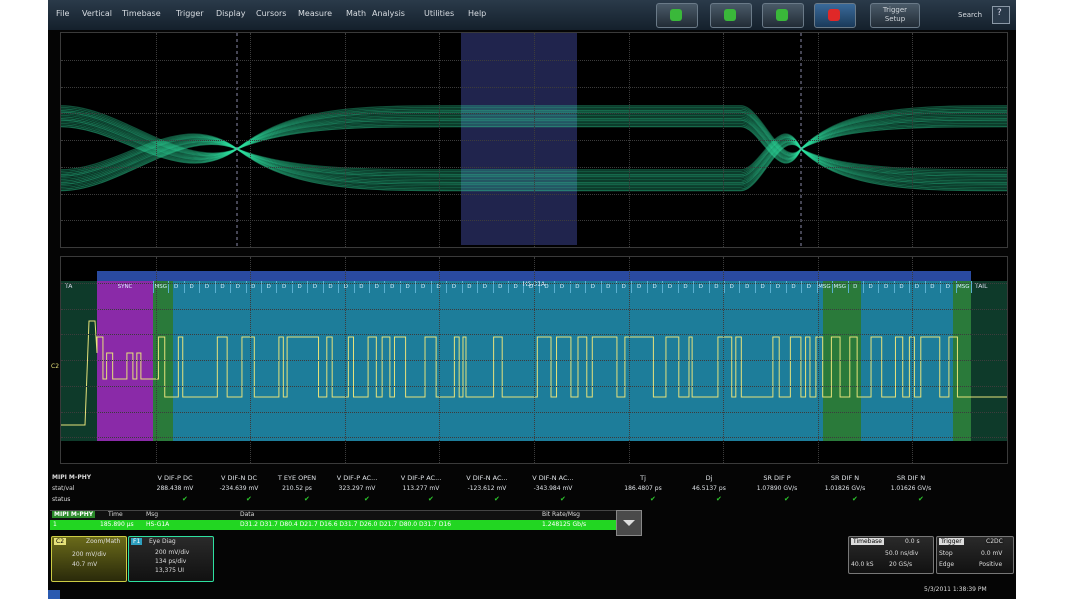 This screenshot has height=599, width=1065. What do you see at coordinates (97, 13) in the screenshot?
I see `menu-vertical: Vertical` at bounding box center [97, 13].